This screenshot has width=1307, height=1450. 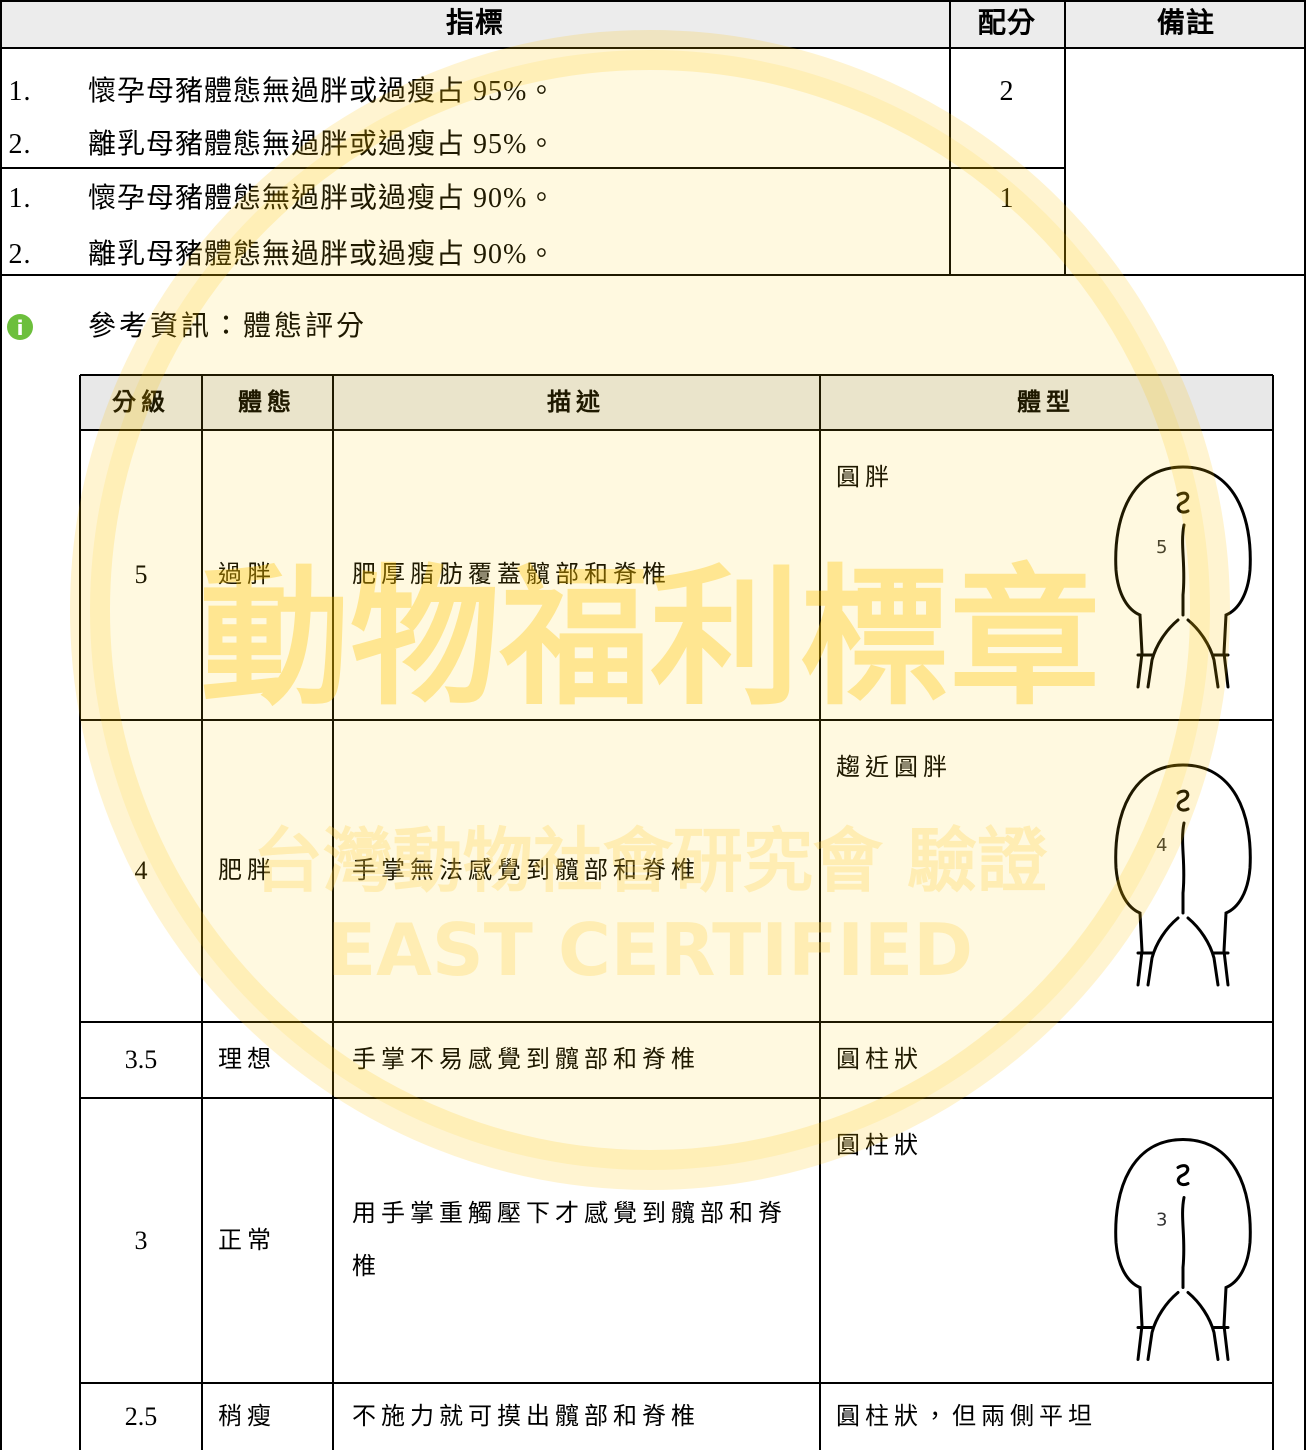 What do you see at coordinates (247, 1240) in the screenshot?
I see `condition: 正常` at bounding box center [247, 1240].